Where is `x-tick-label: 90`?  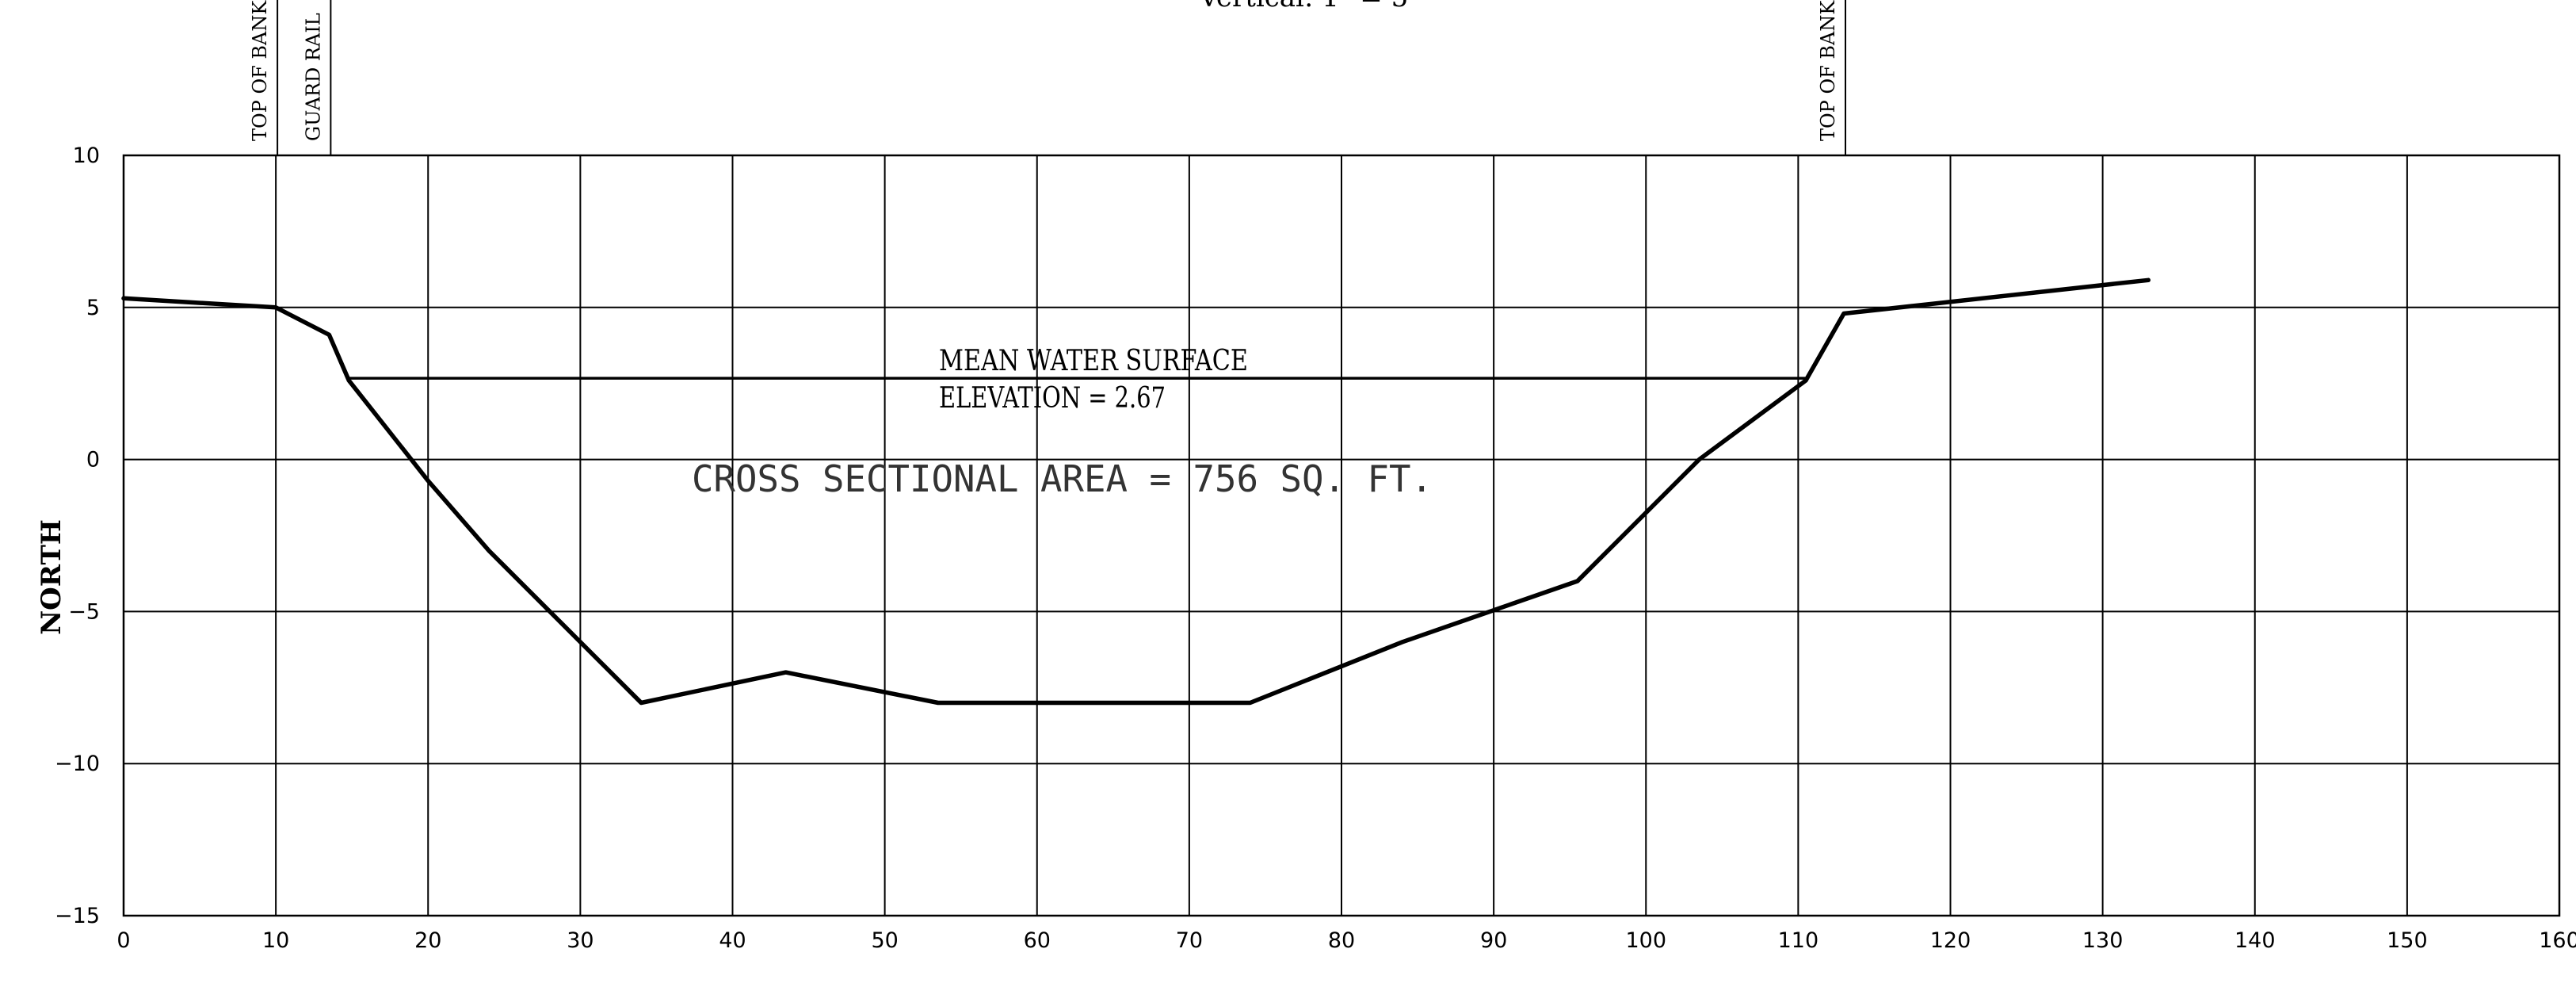
x-tick-label: 90 is located at coordinates (1493, 941).